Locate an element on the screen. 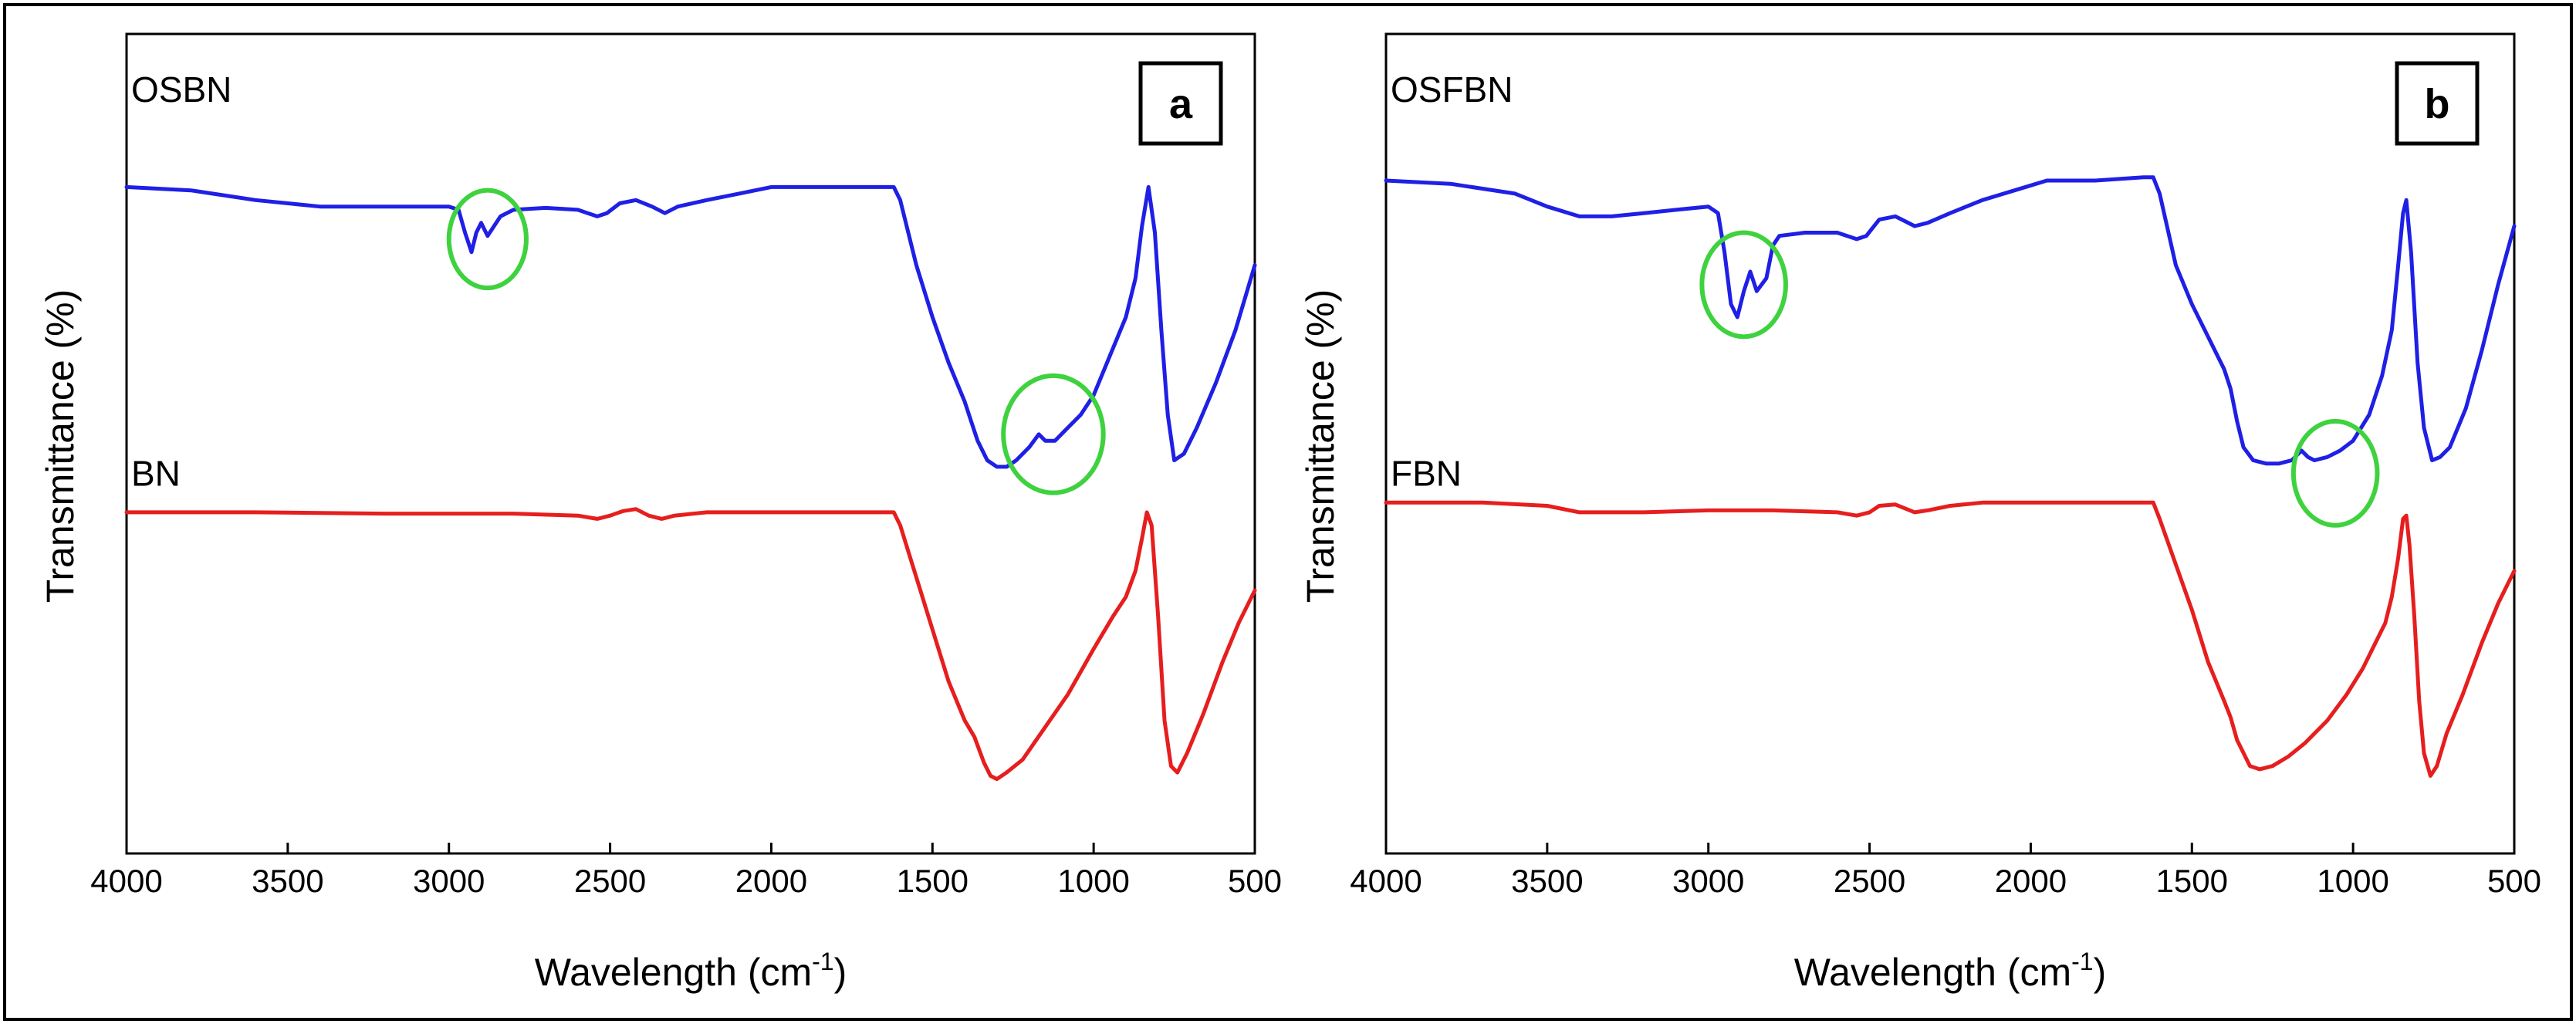 This screenshot has width=2576, height=1024. series-labels: OSFBN FBN is located at coordinates (1452, 281).